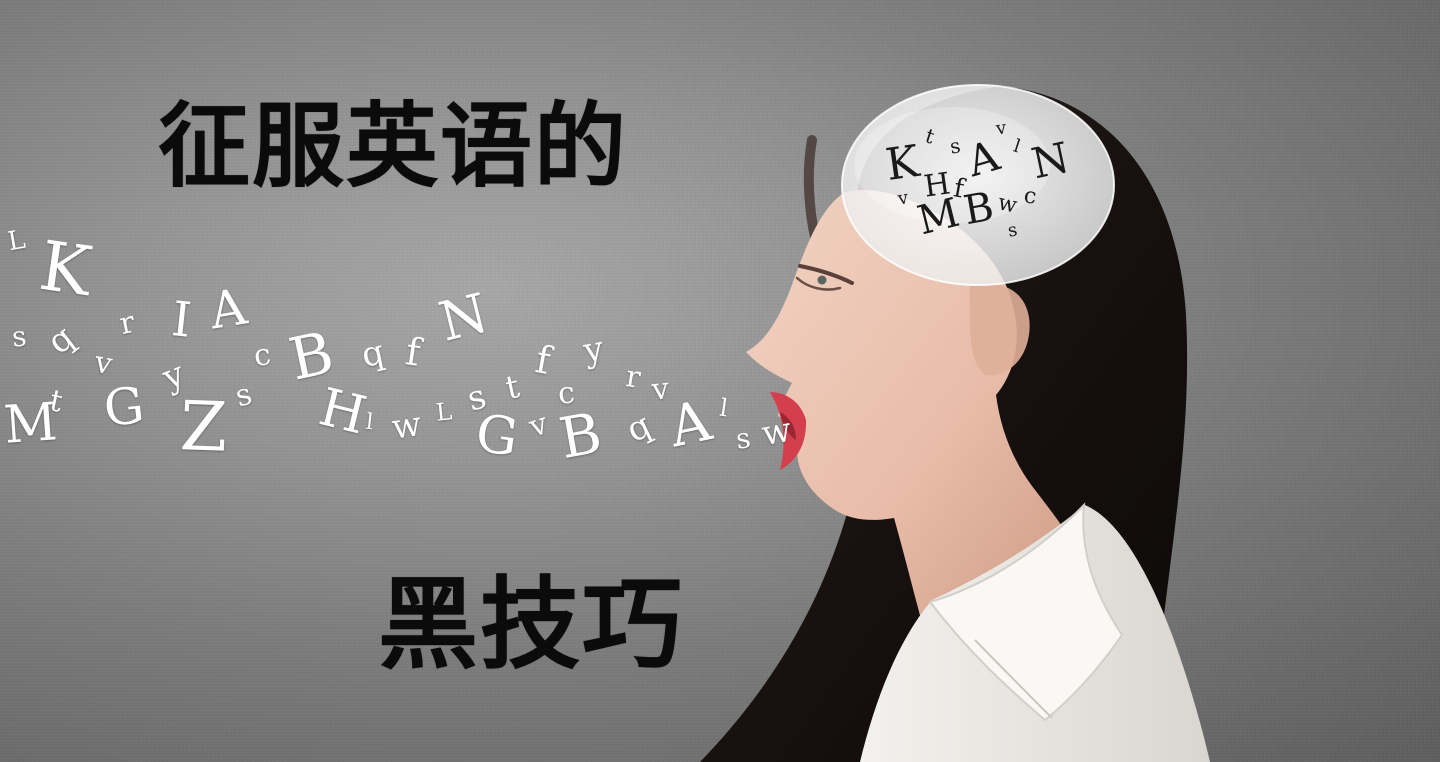 This screenshot has width=1440, height=762. I want to click on white-shirt-collar, so click(1035, 632).